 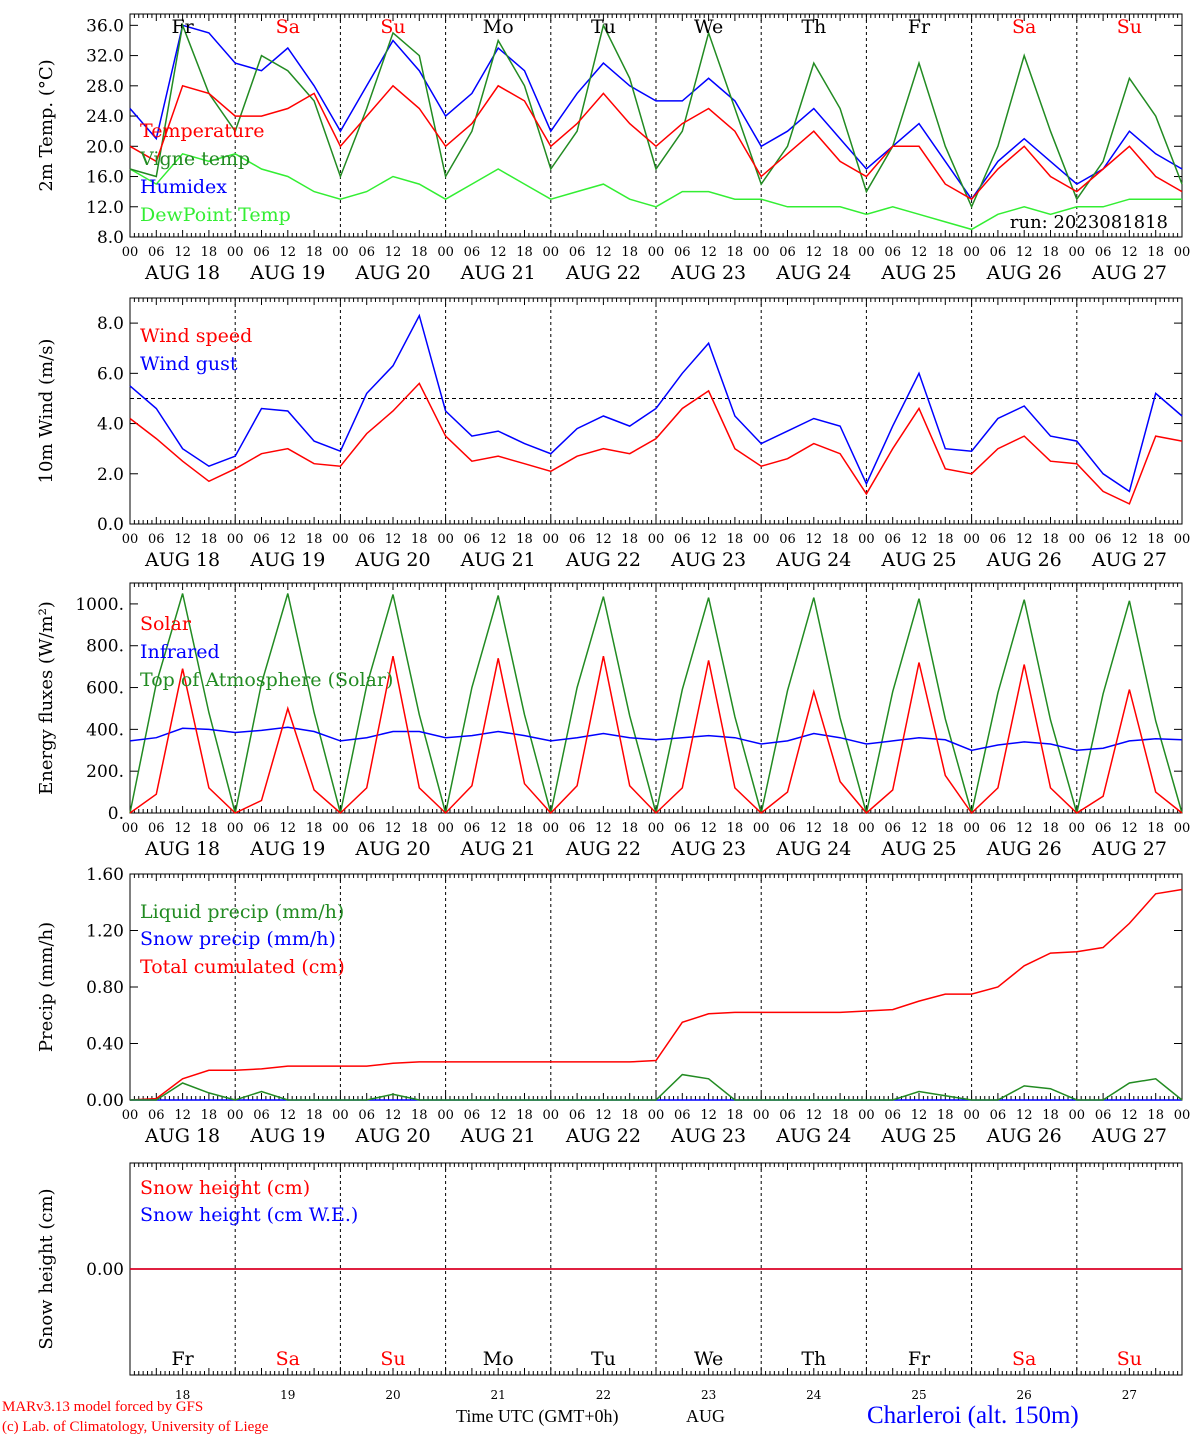 I want to click on series-line-cumul, so click(x=656, y=994).